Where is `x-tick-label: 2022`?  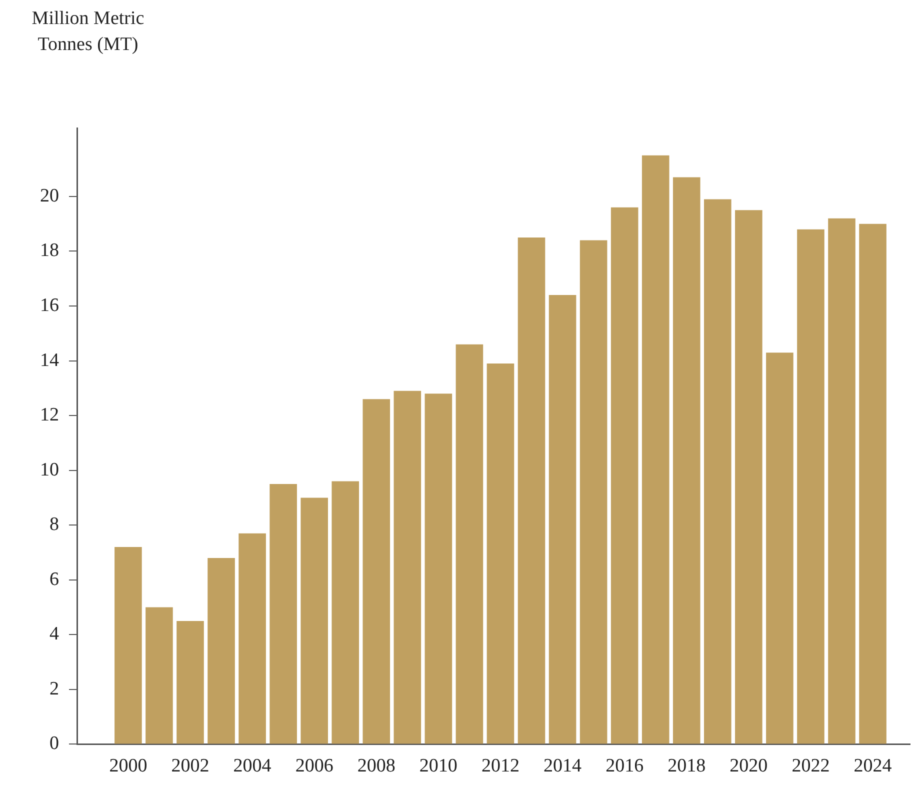 x-tick-label: 2022 is located at coordinates (811, 766).